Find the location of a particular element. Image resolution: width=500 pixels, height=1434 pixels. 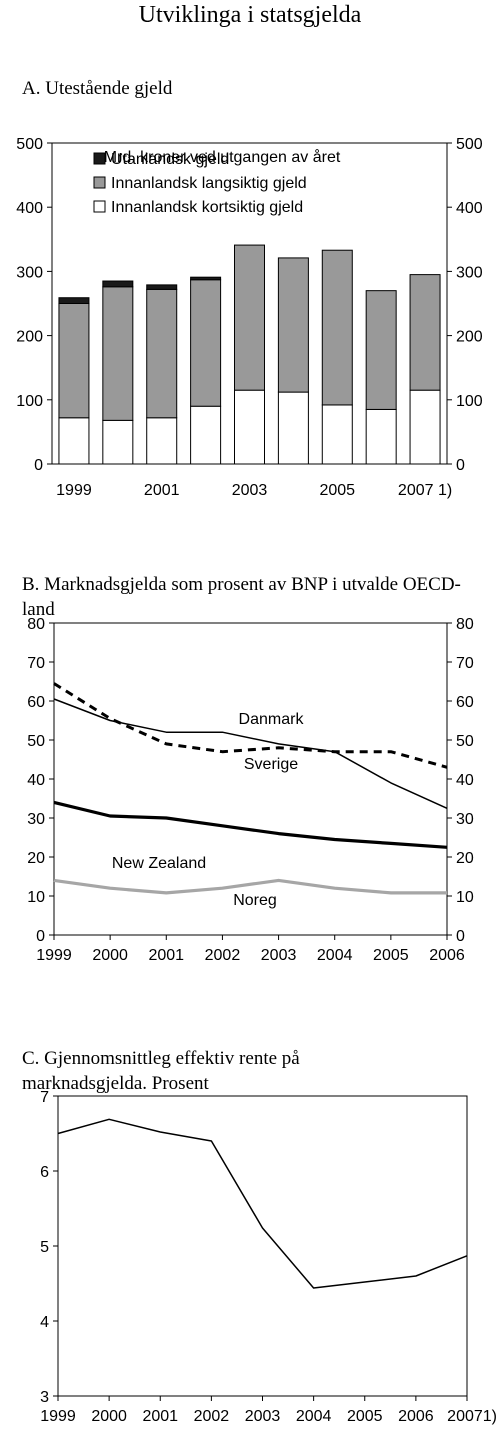

chart-b-y-left-tick-label: 40 is located at coordinates (36, 780).